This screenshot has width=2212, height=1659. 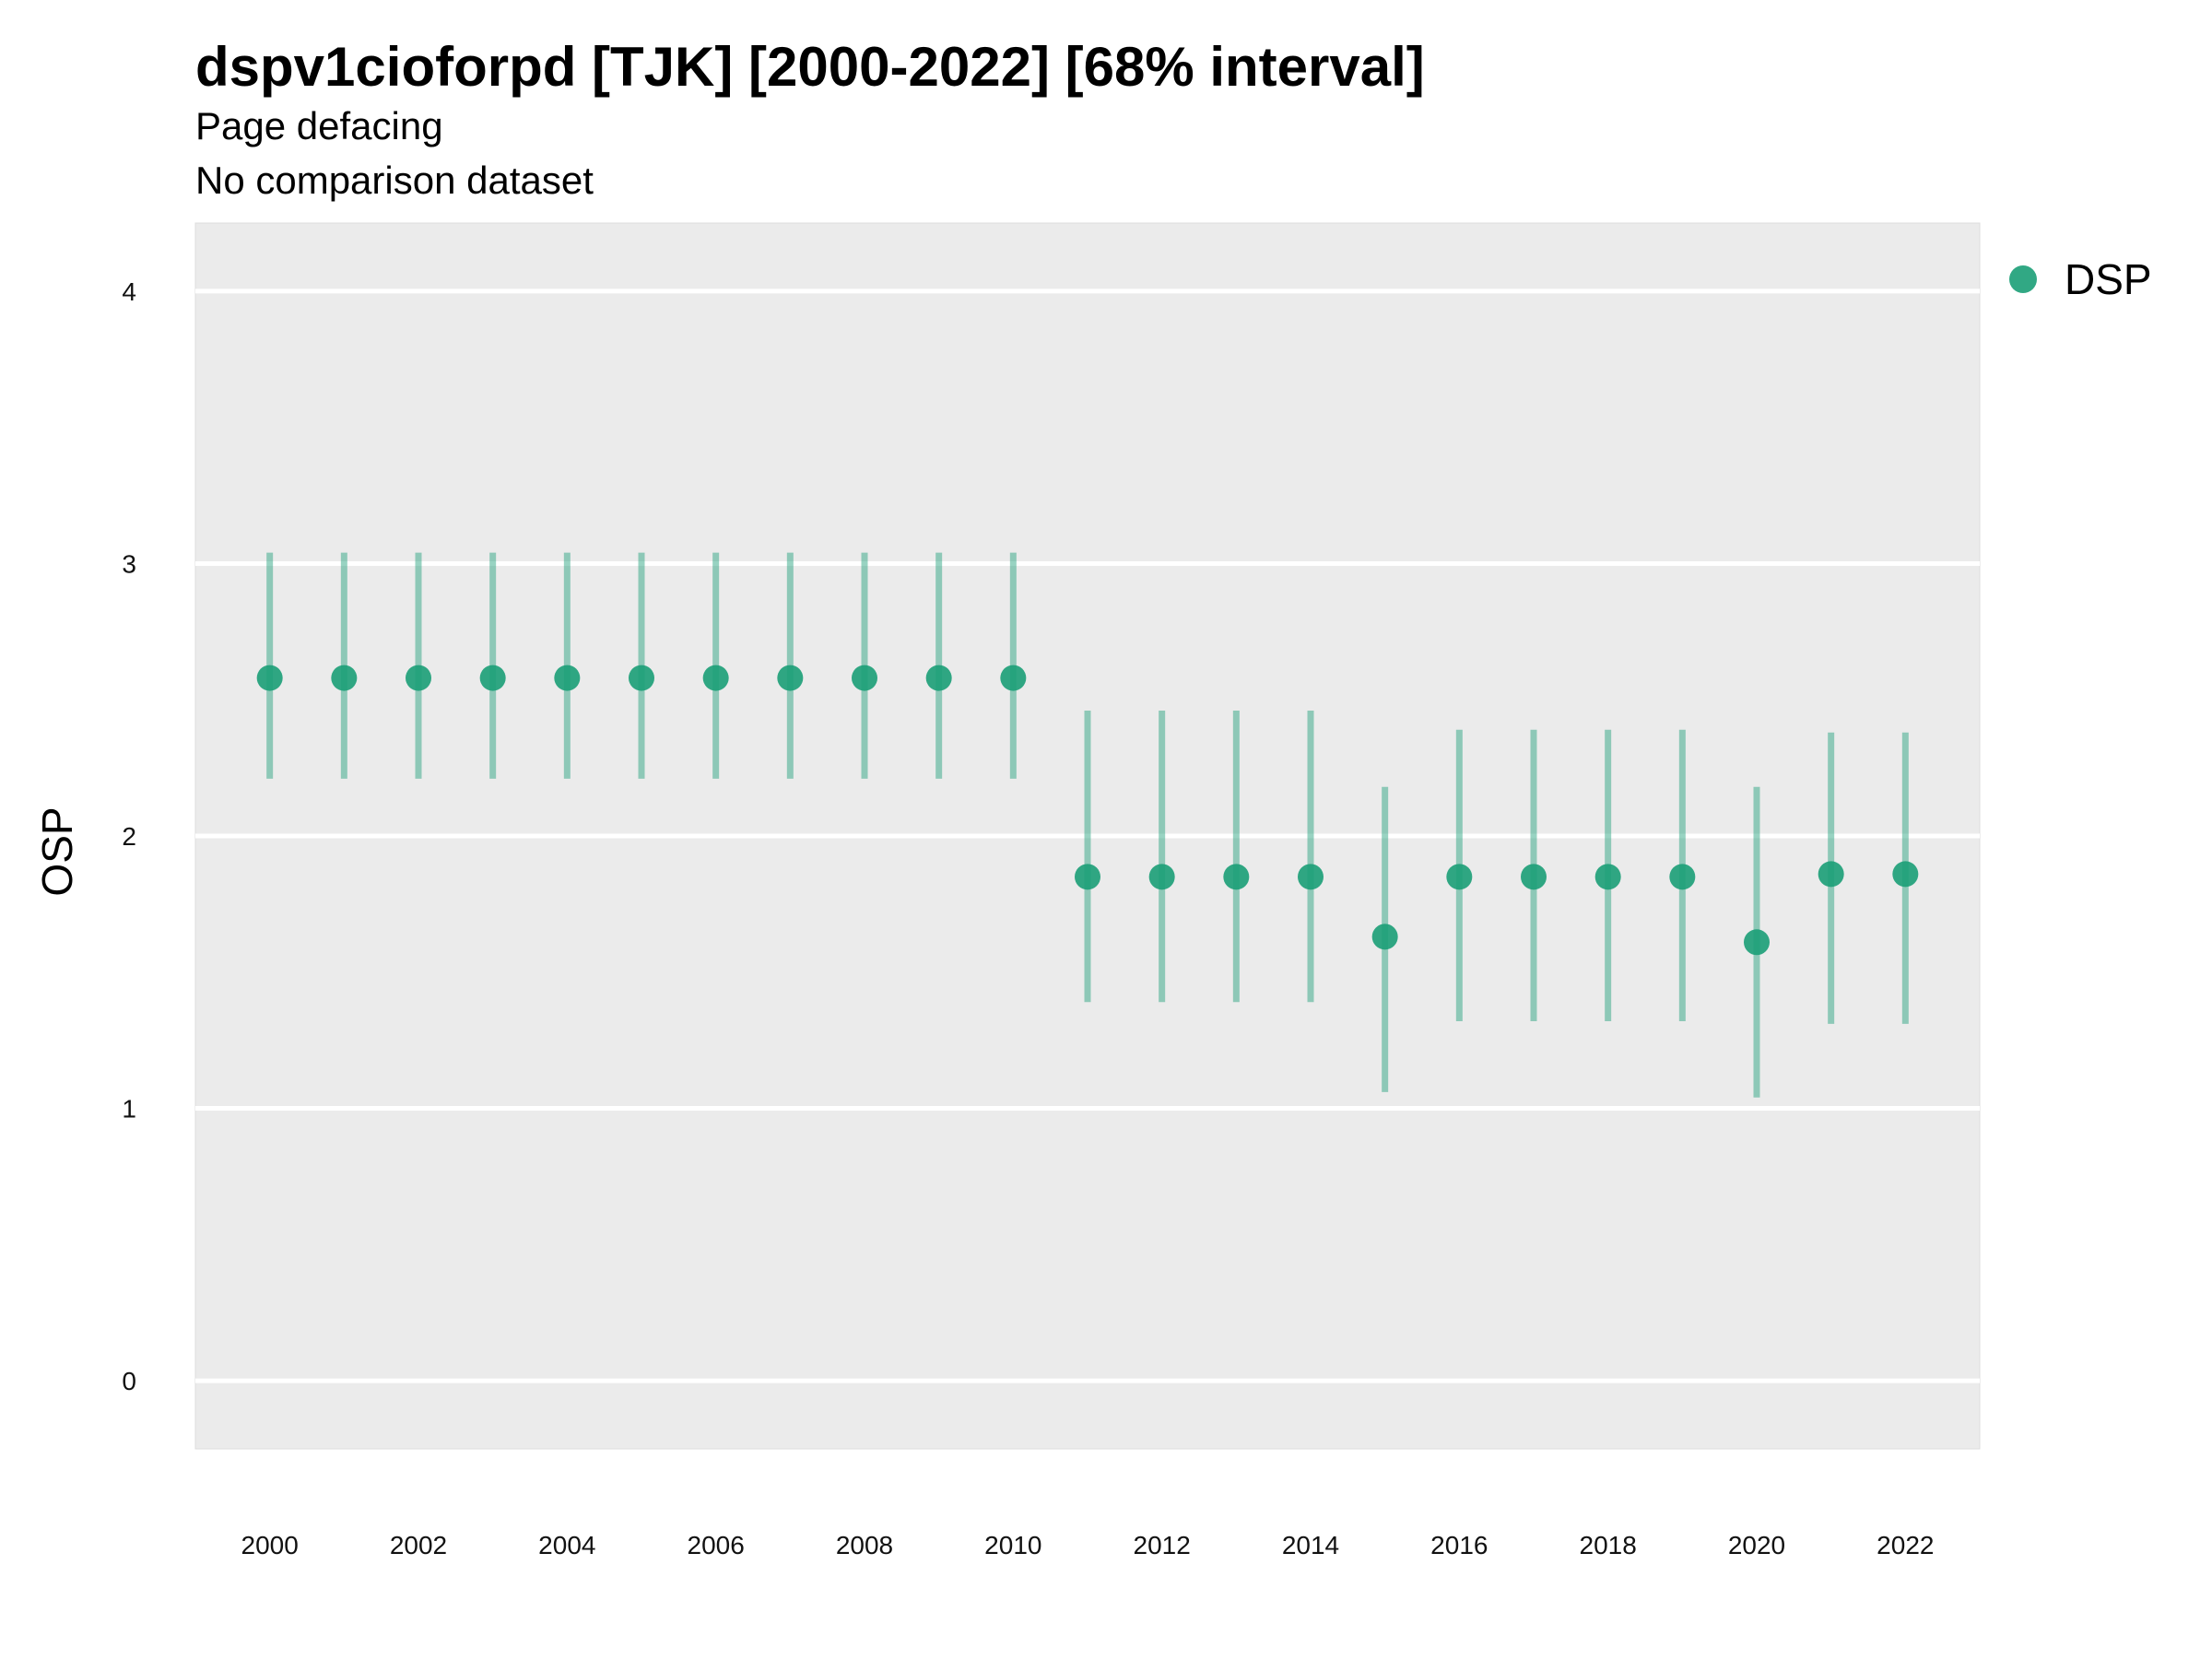 I want to click on x-tick-label: 2010, so click(x=1012, y=1545).